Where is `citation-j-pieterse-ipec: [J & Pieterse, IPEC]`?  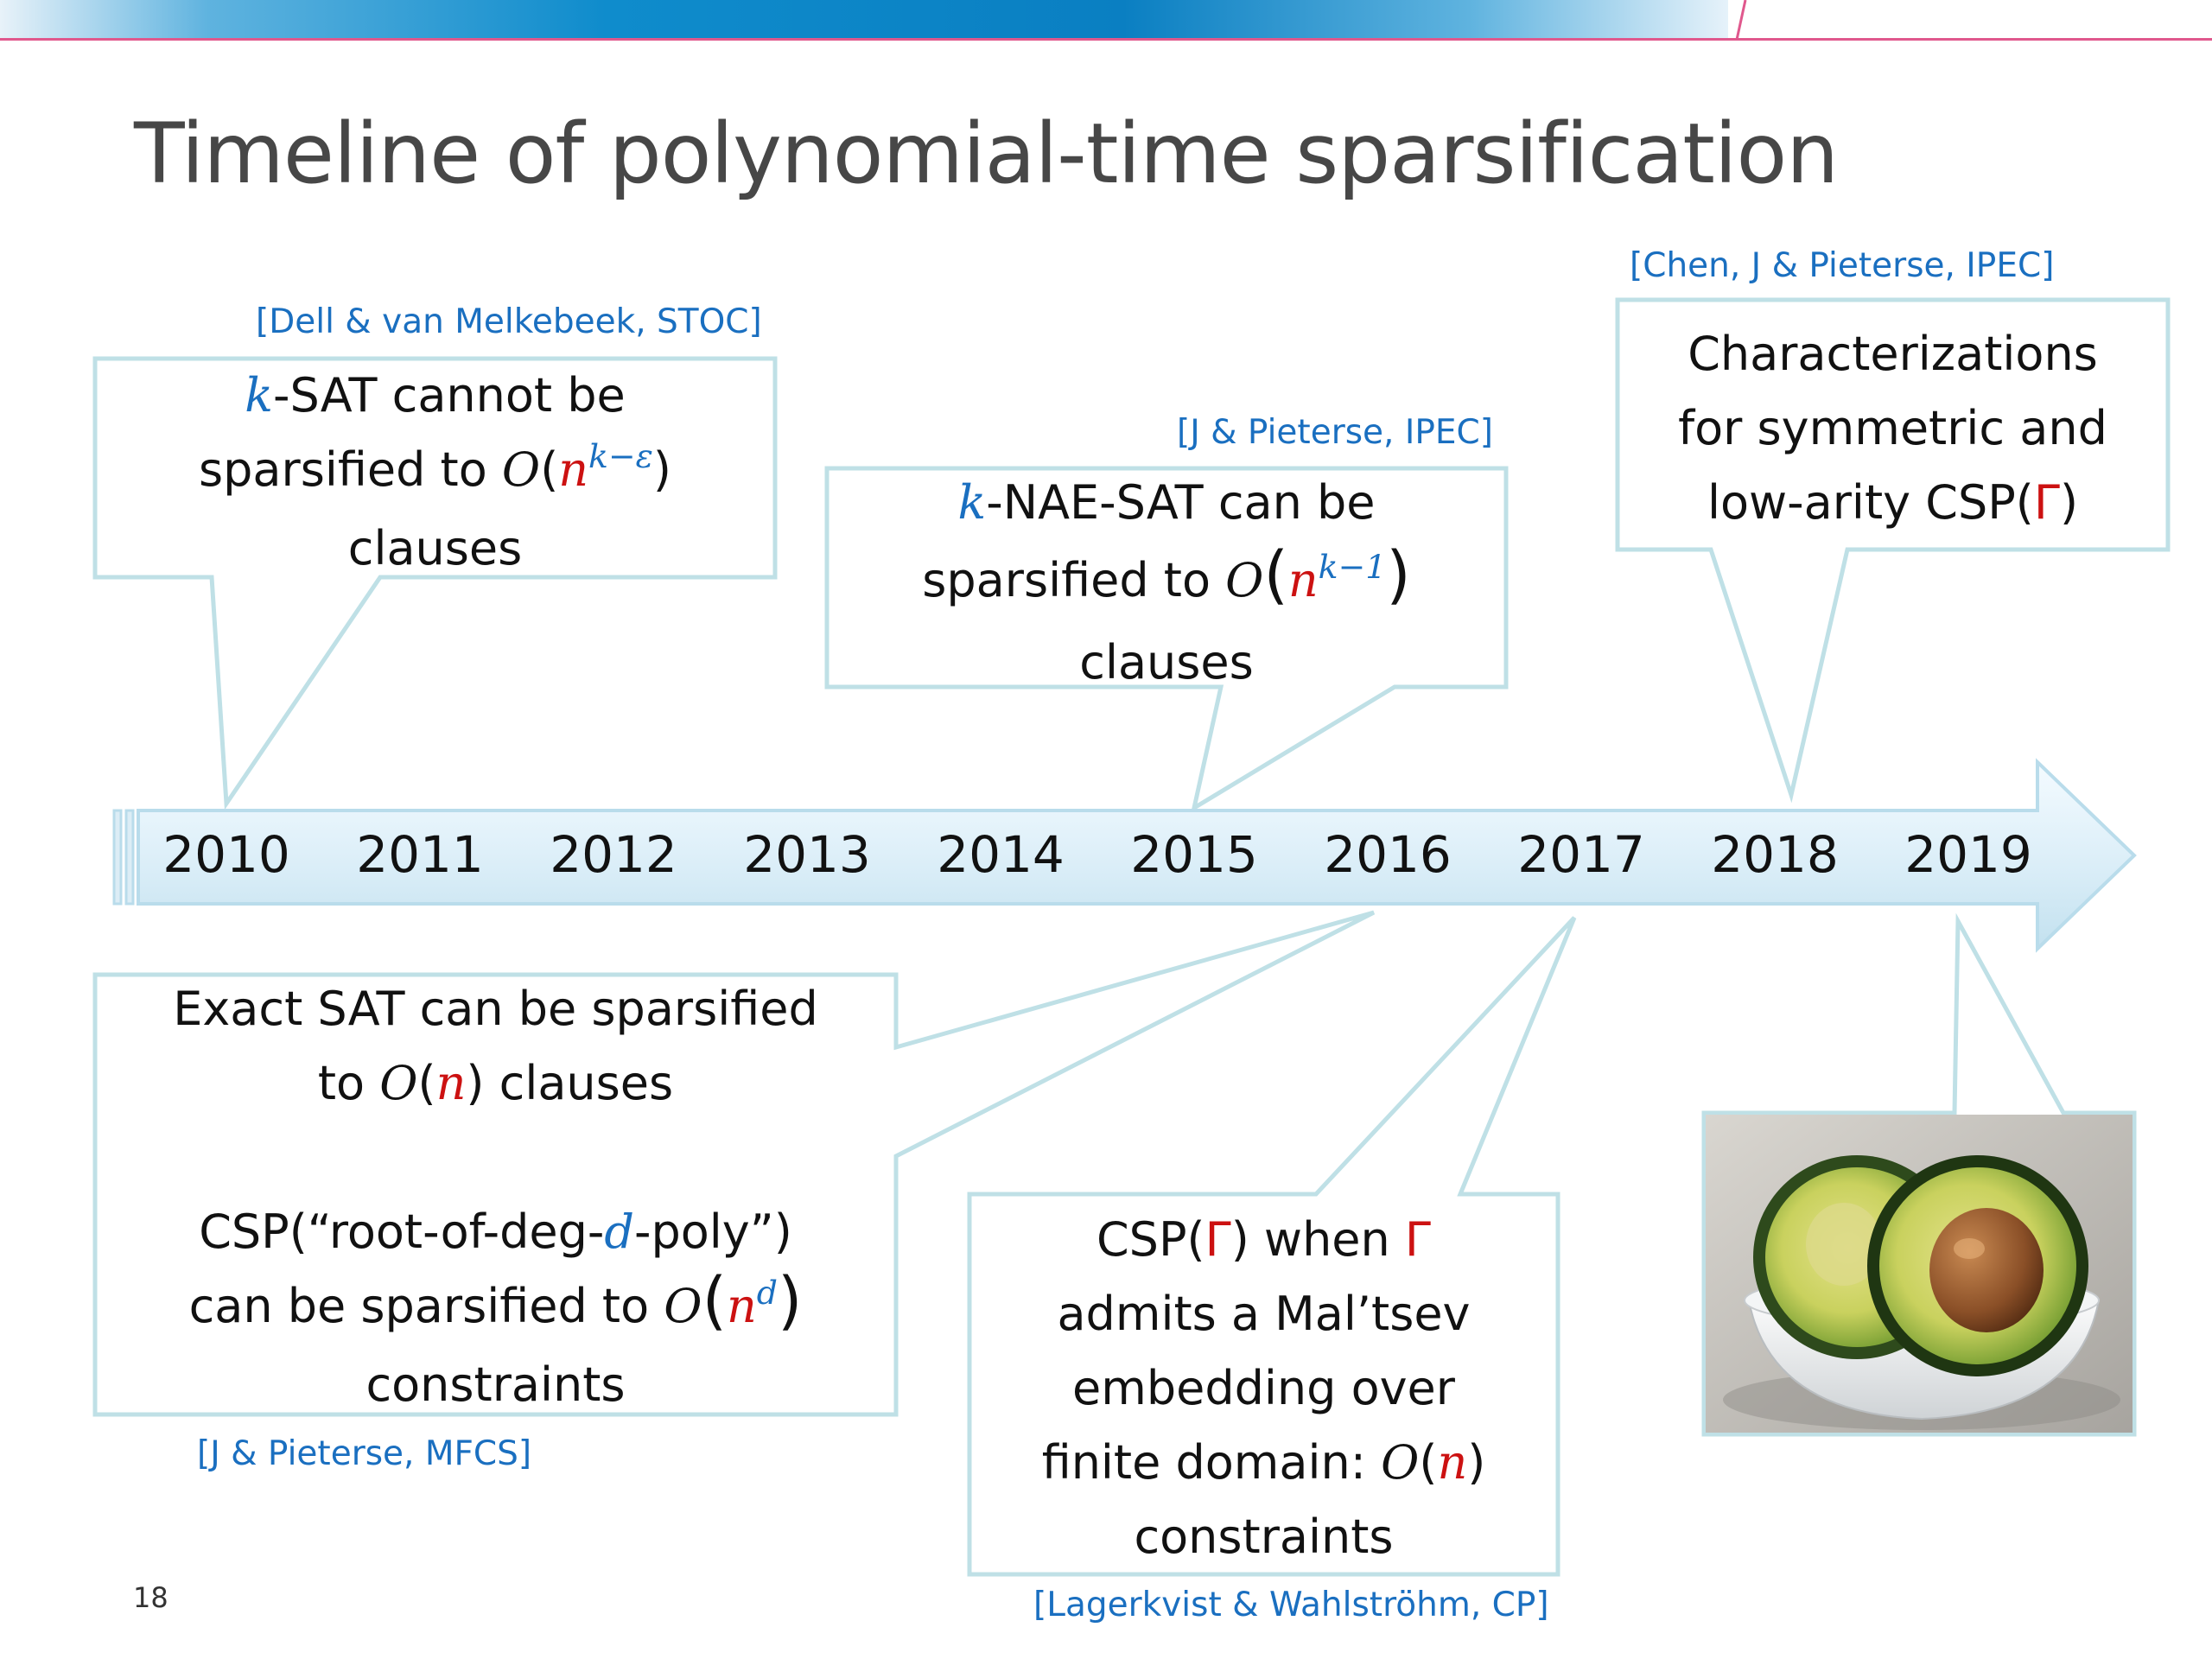
citation-j-pieterse-ipec: [J & Pieterse, IPEC] is located at coordinates (1335, 432).